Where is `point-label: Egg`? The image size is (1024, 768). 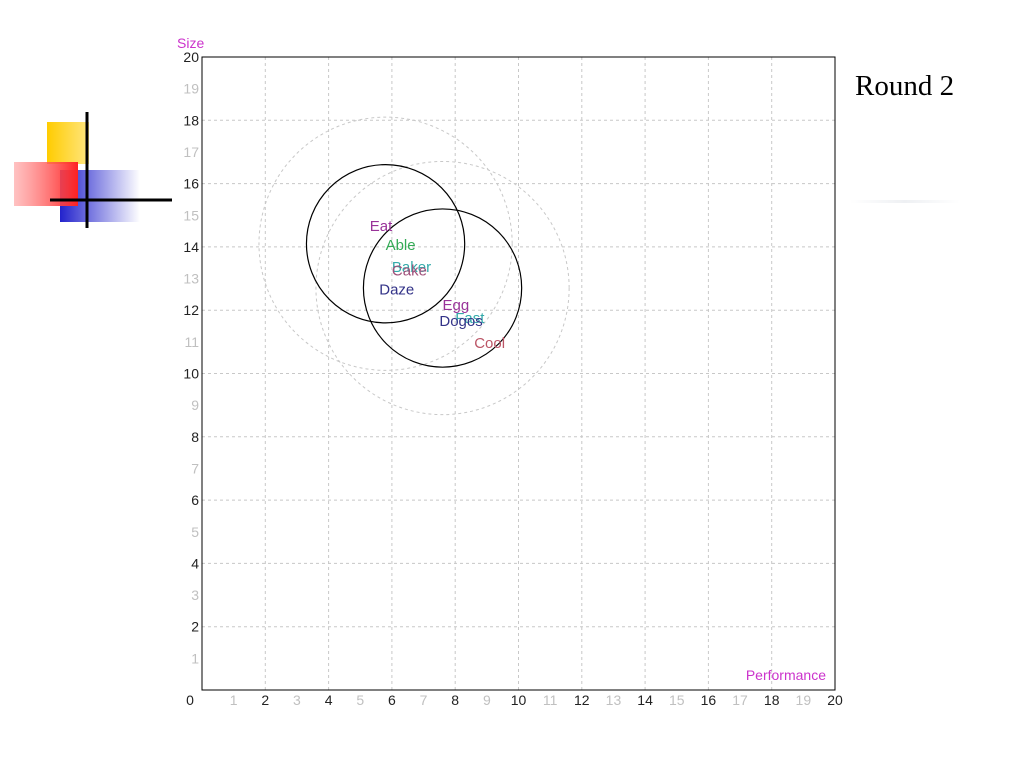 point-label: Egg is located at coordinates (456, 305).